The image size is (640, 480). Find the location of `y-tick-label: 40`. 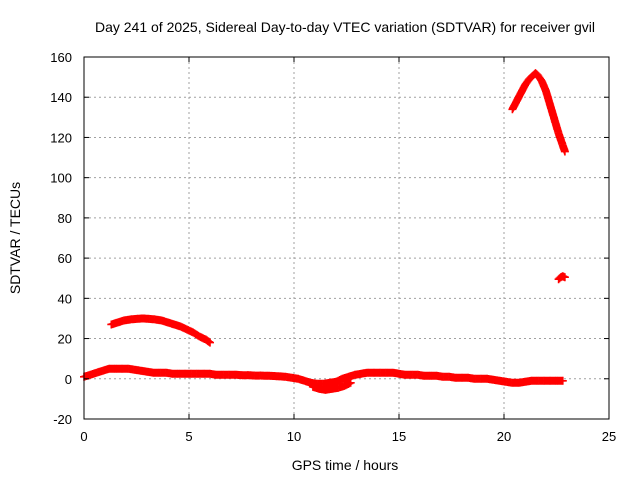

y-tick-label: 40 is located at coordinates (65, 298).